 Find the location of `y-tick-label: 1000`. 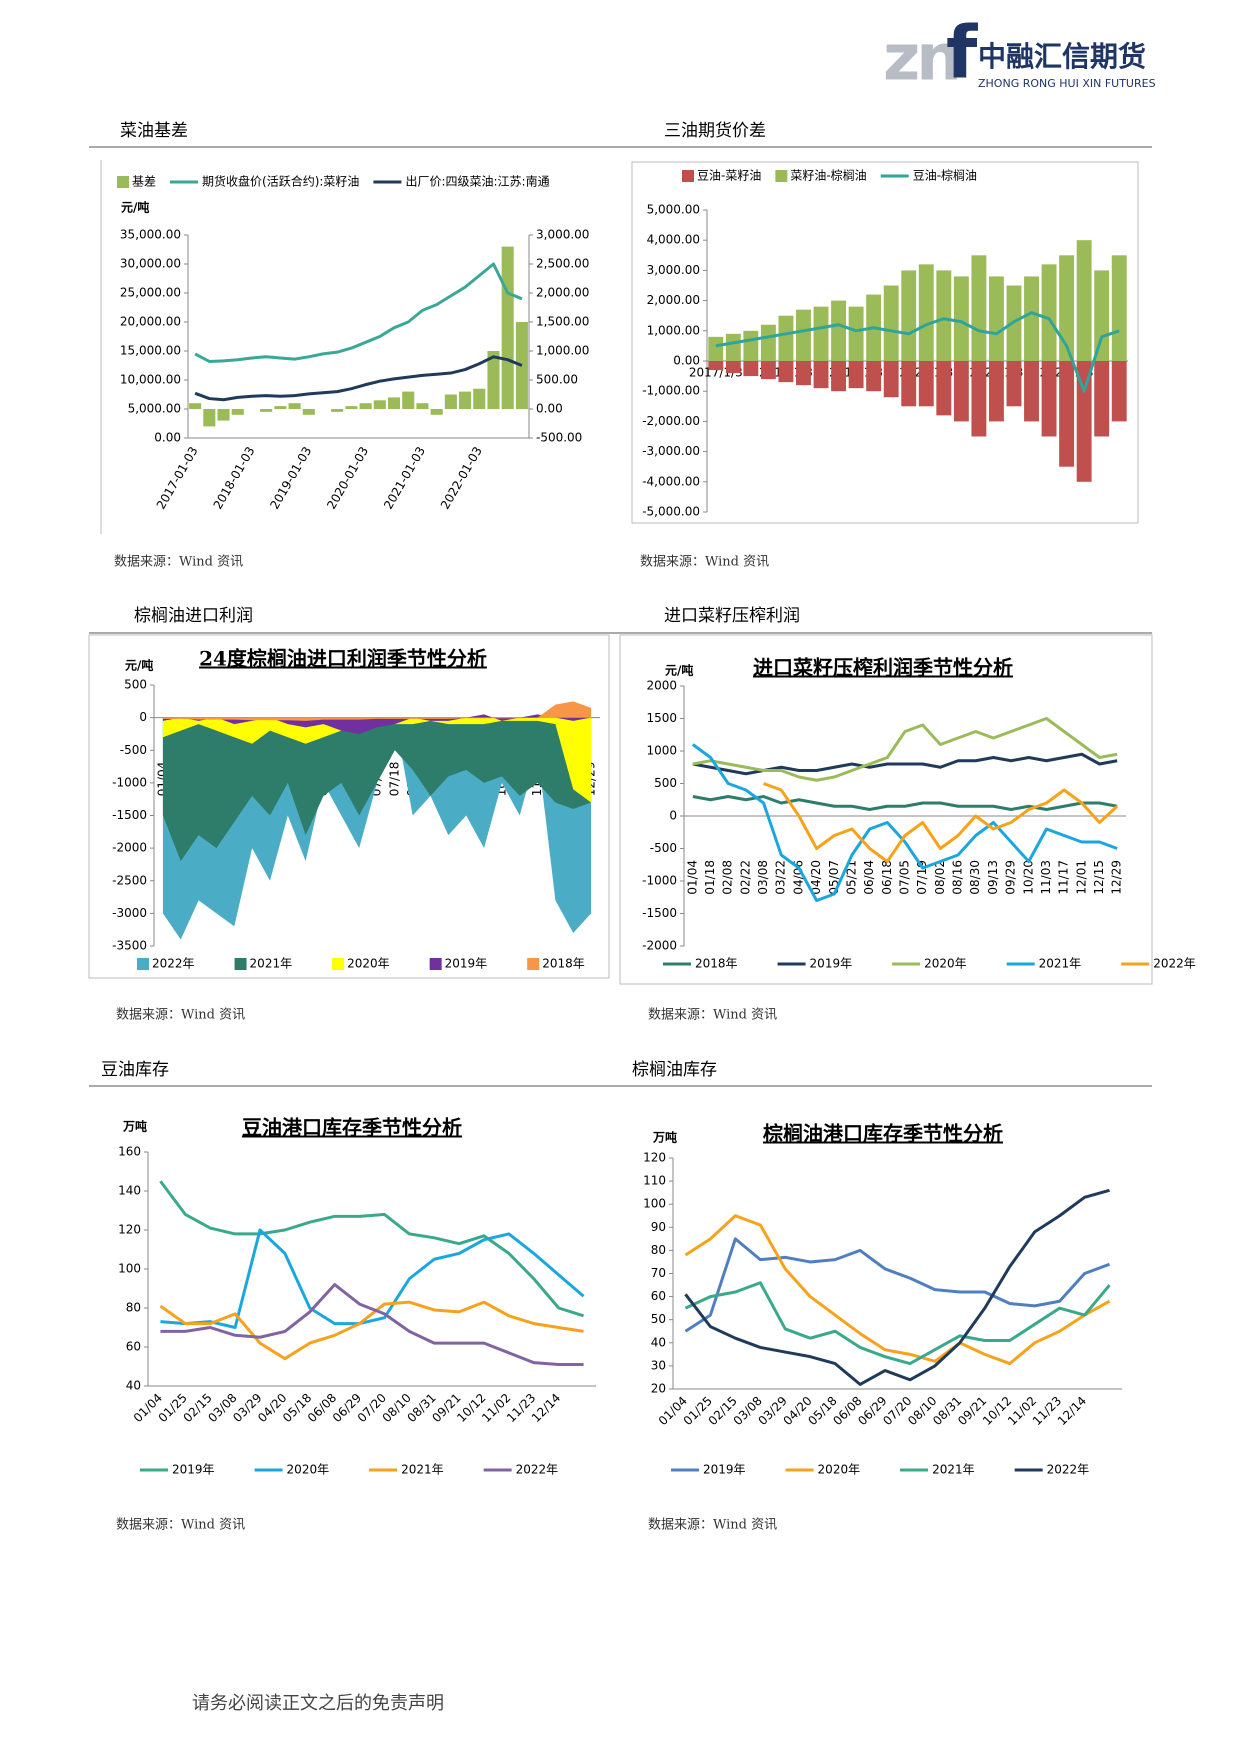

y-tick-label: 1000 is located at coordinates (661, 751).